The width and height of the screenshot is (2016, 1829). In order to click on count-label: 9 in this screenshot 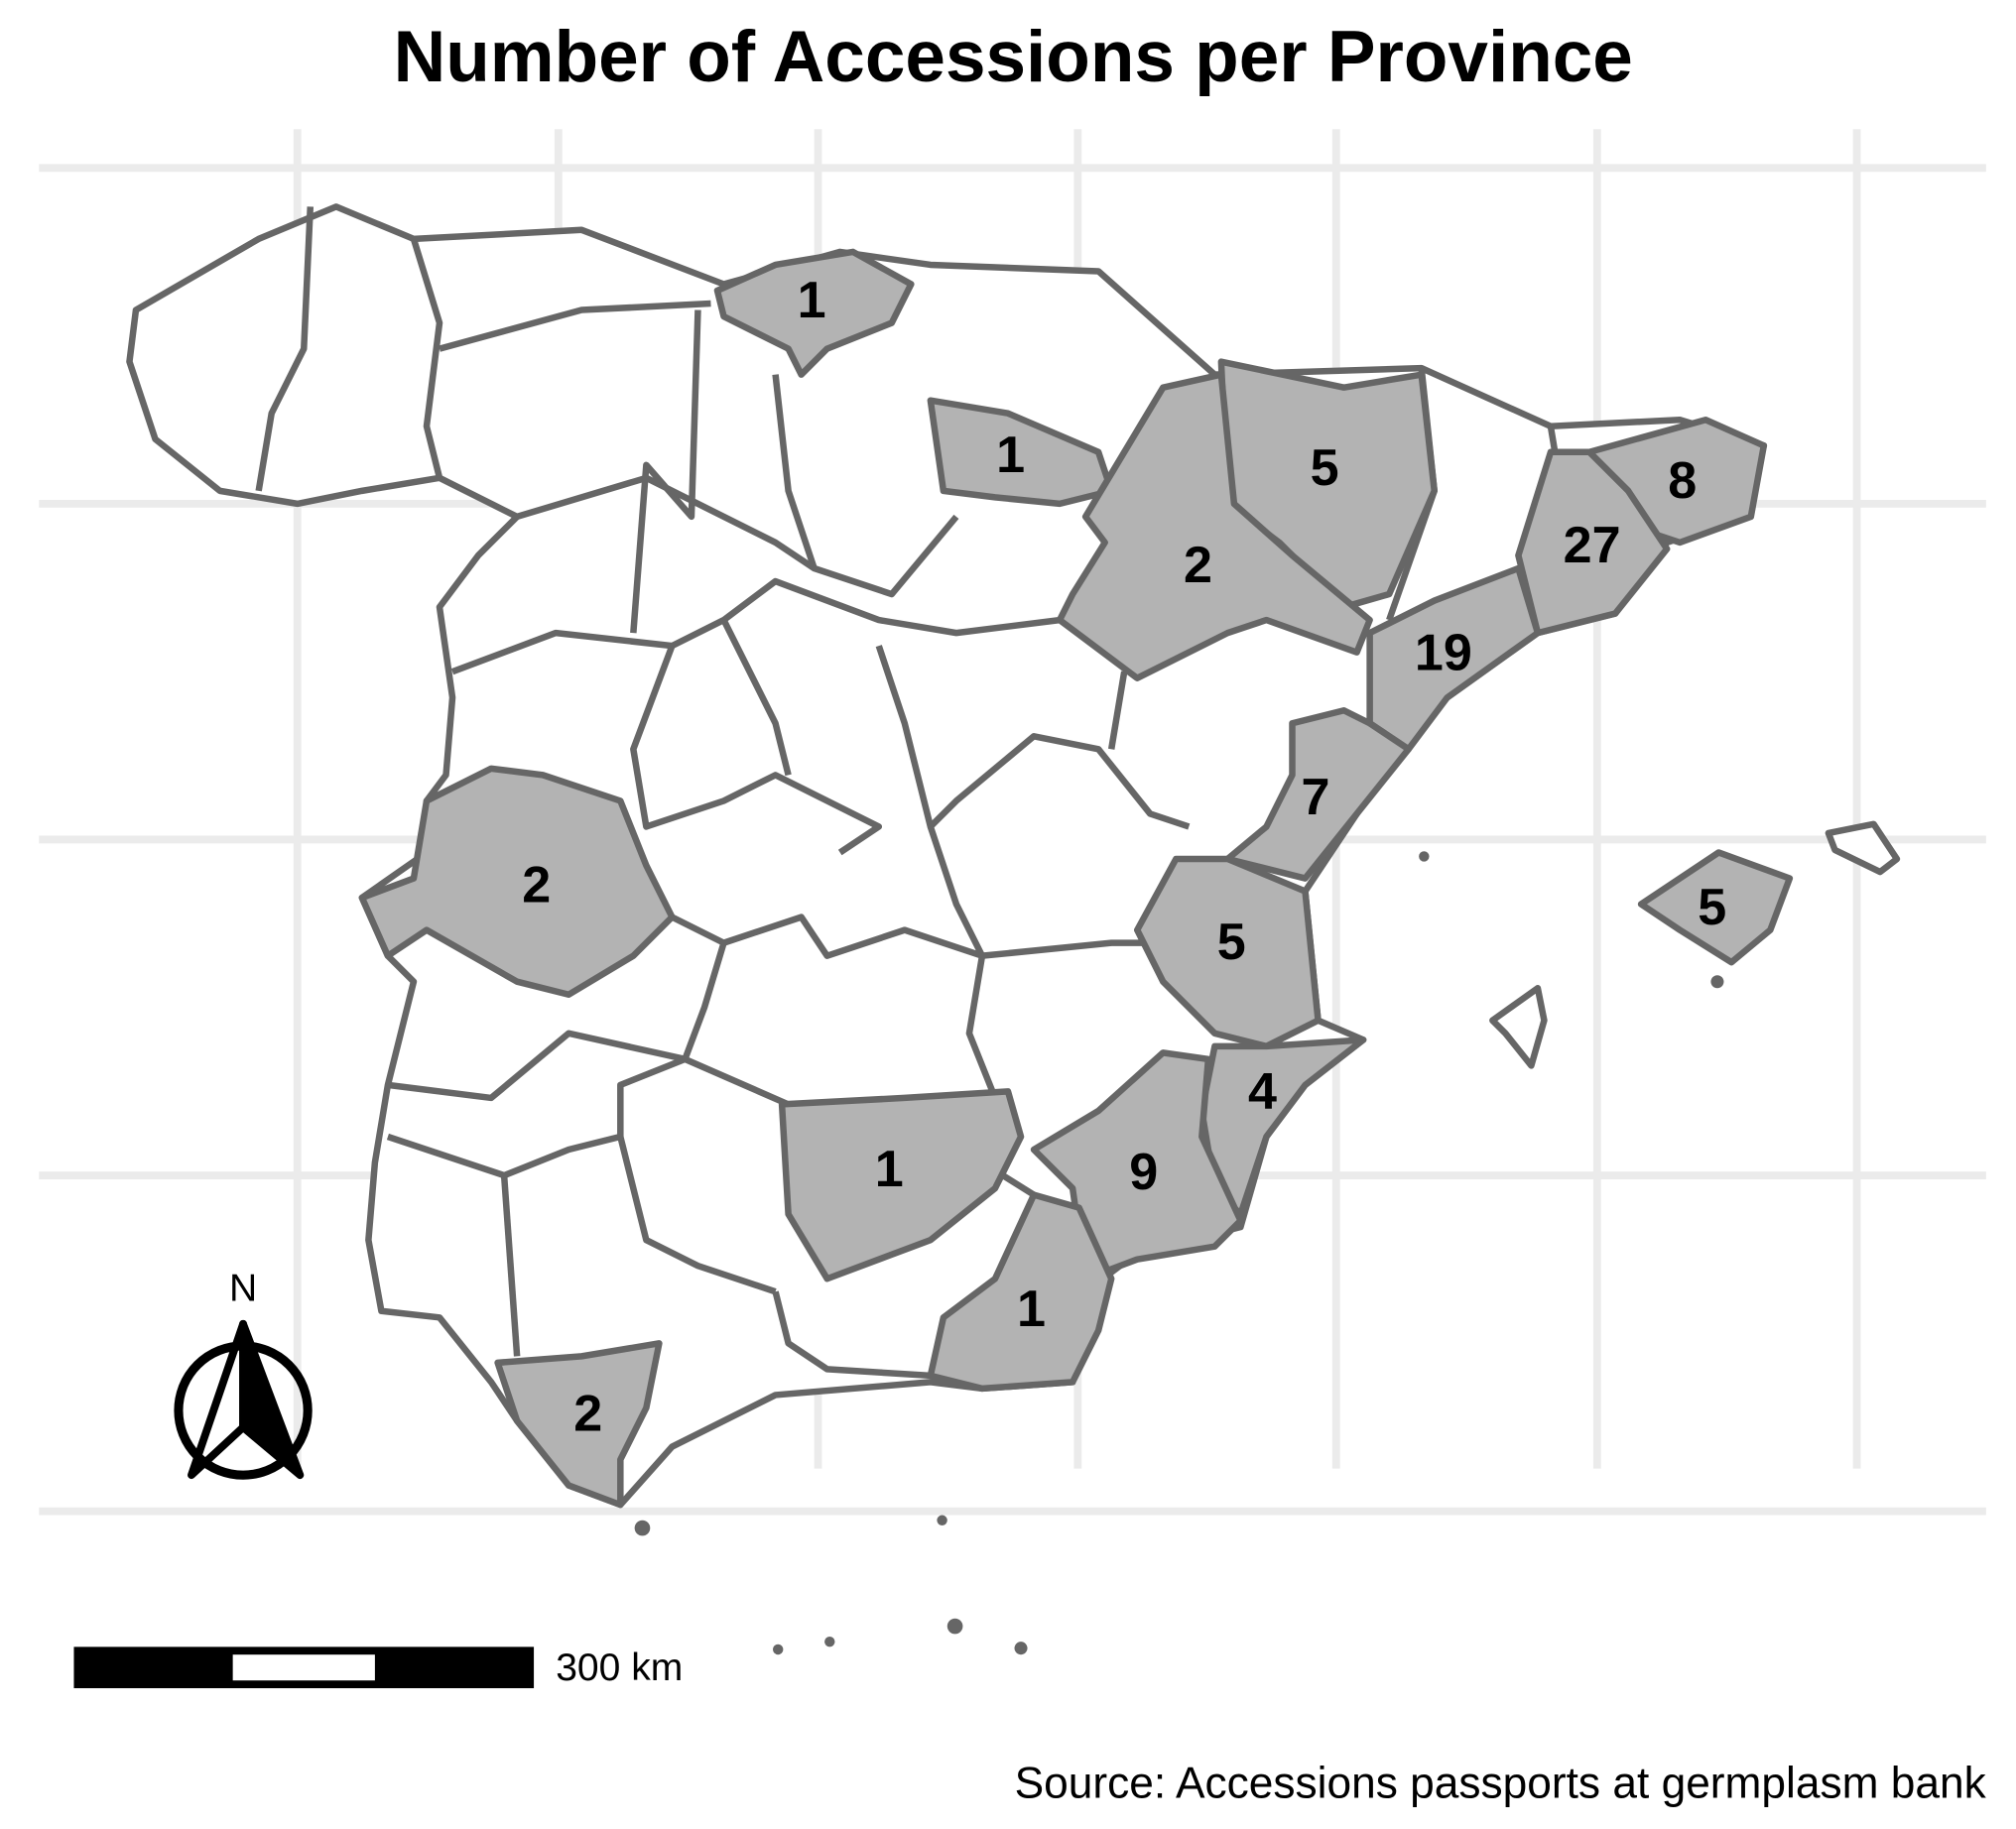, I will do `click(1143, 1172)`.